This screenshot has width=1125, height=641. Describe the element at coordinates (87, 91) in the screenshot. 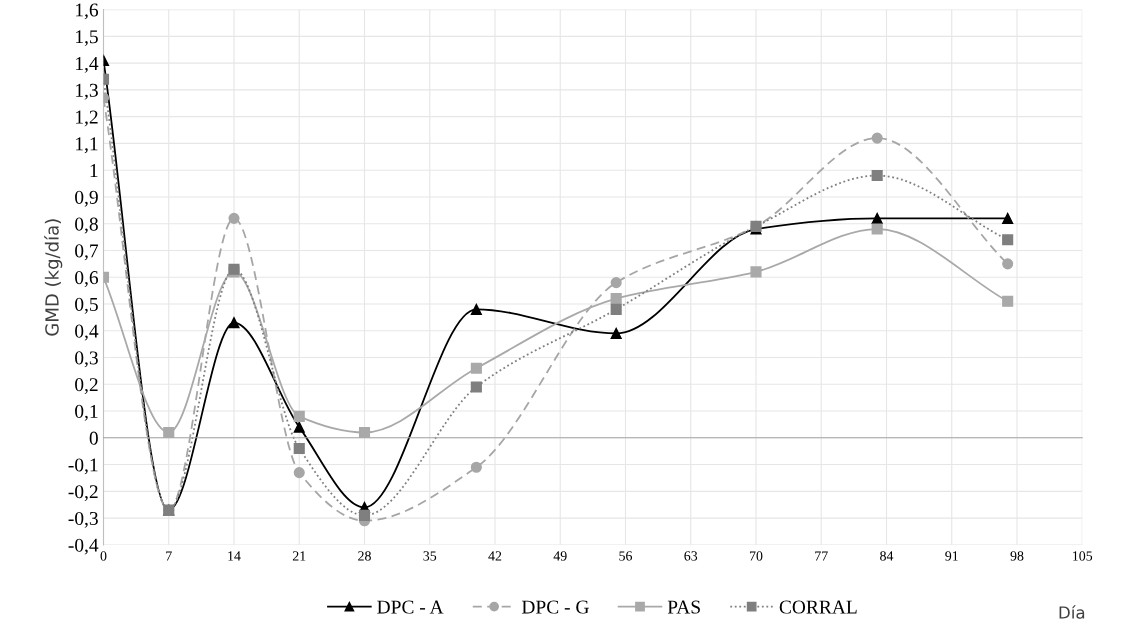

I see `y-tick-label: 1,3` at that location.